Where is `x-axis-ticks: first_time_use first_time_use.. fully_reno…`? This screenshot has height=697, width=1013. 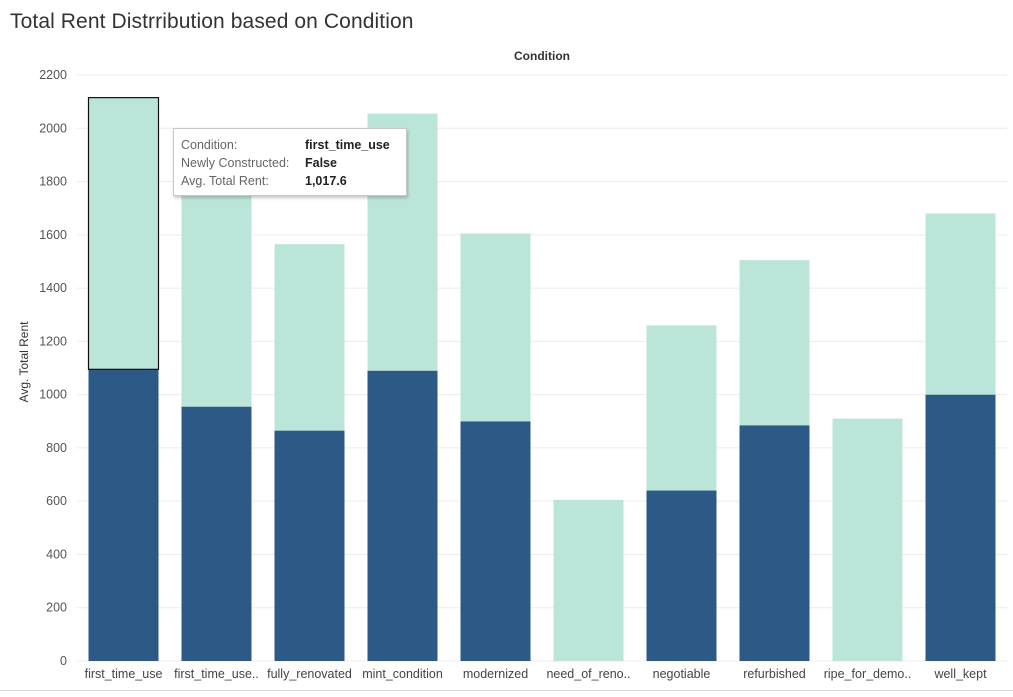
x-axis-ticks: first_time_use first_time_use.. fully_reno… is located at coordinates (536, 674).